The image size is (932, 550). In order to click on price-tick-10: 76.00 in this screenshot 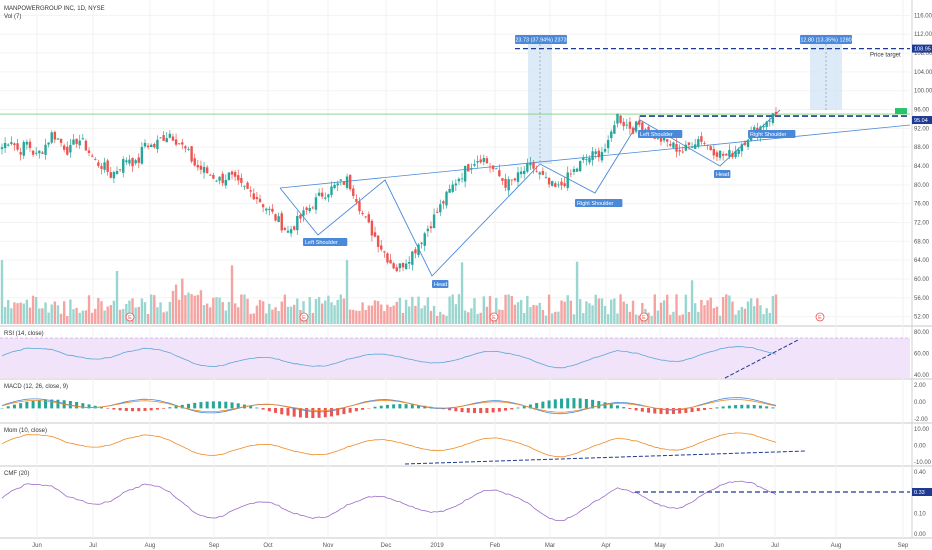, I will do `click(922, 205)`.